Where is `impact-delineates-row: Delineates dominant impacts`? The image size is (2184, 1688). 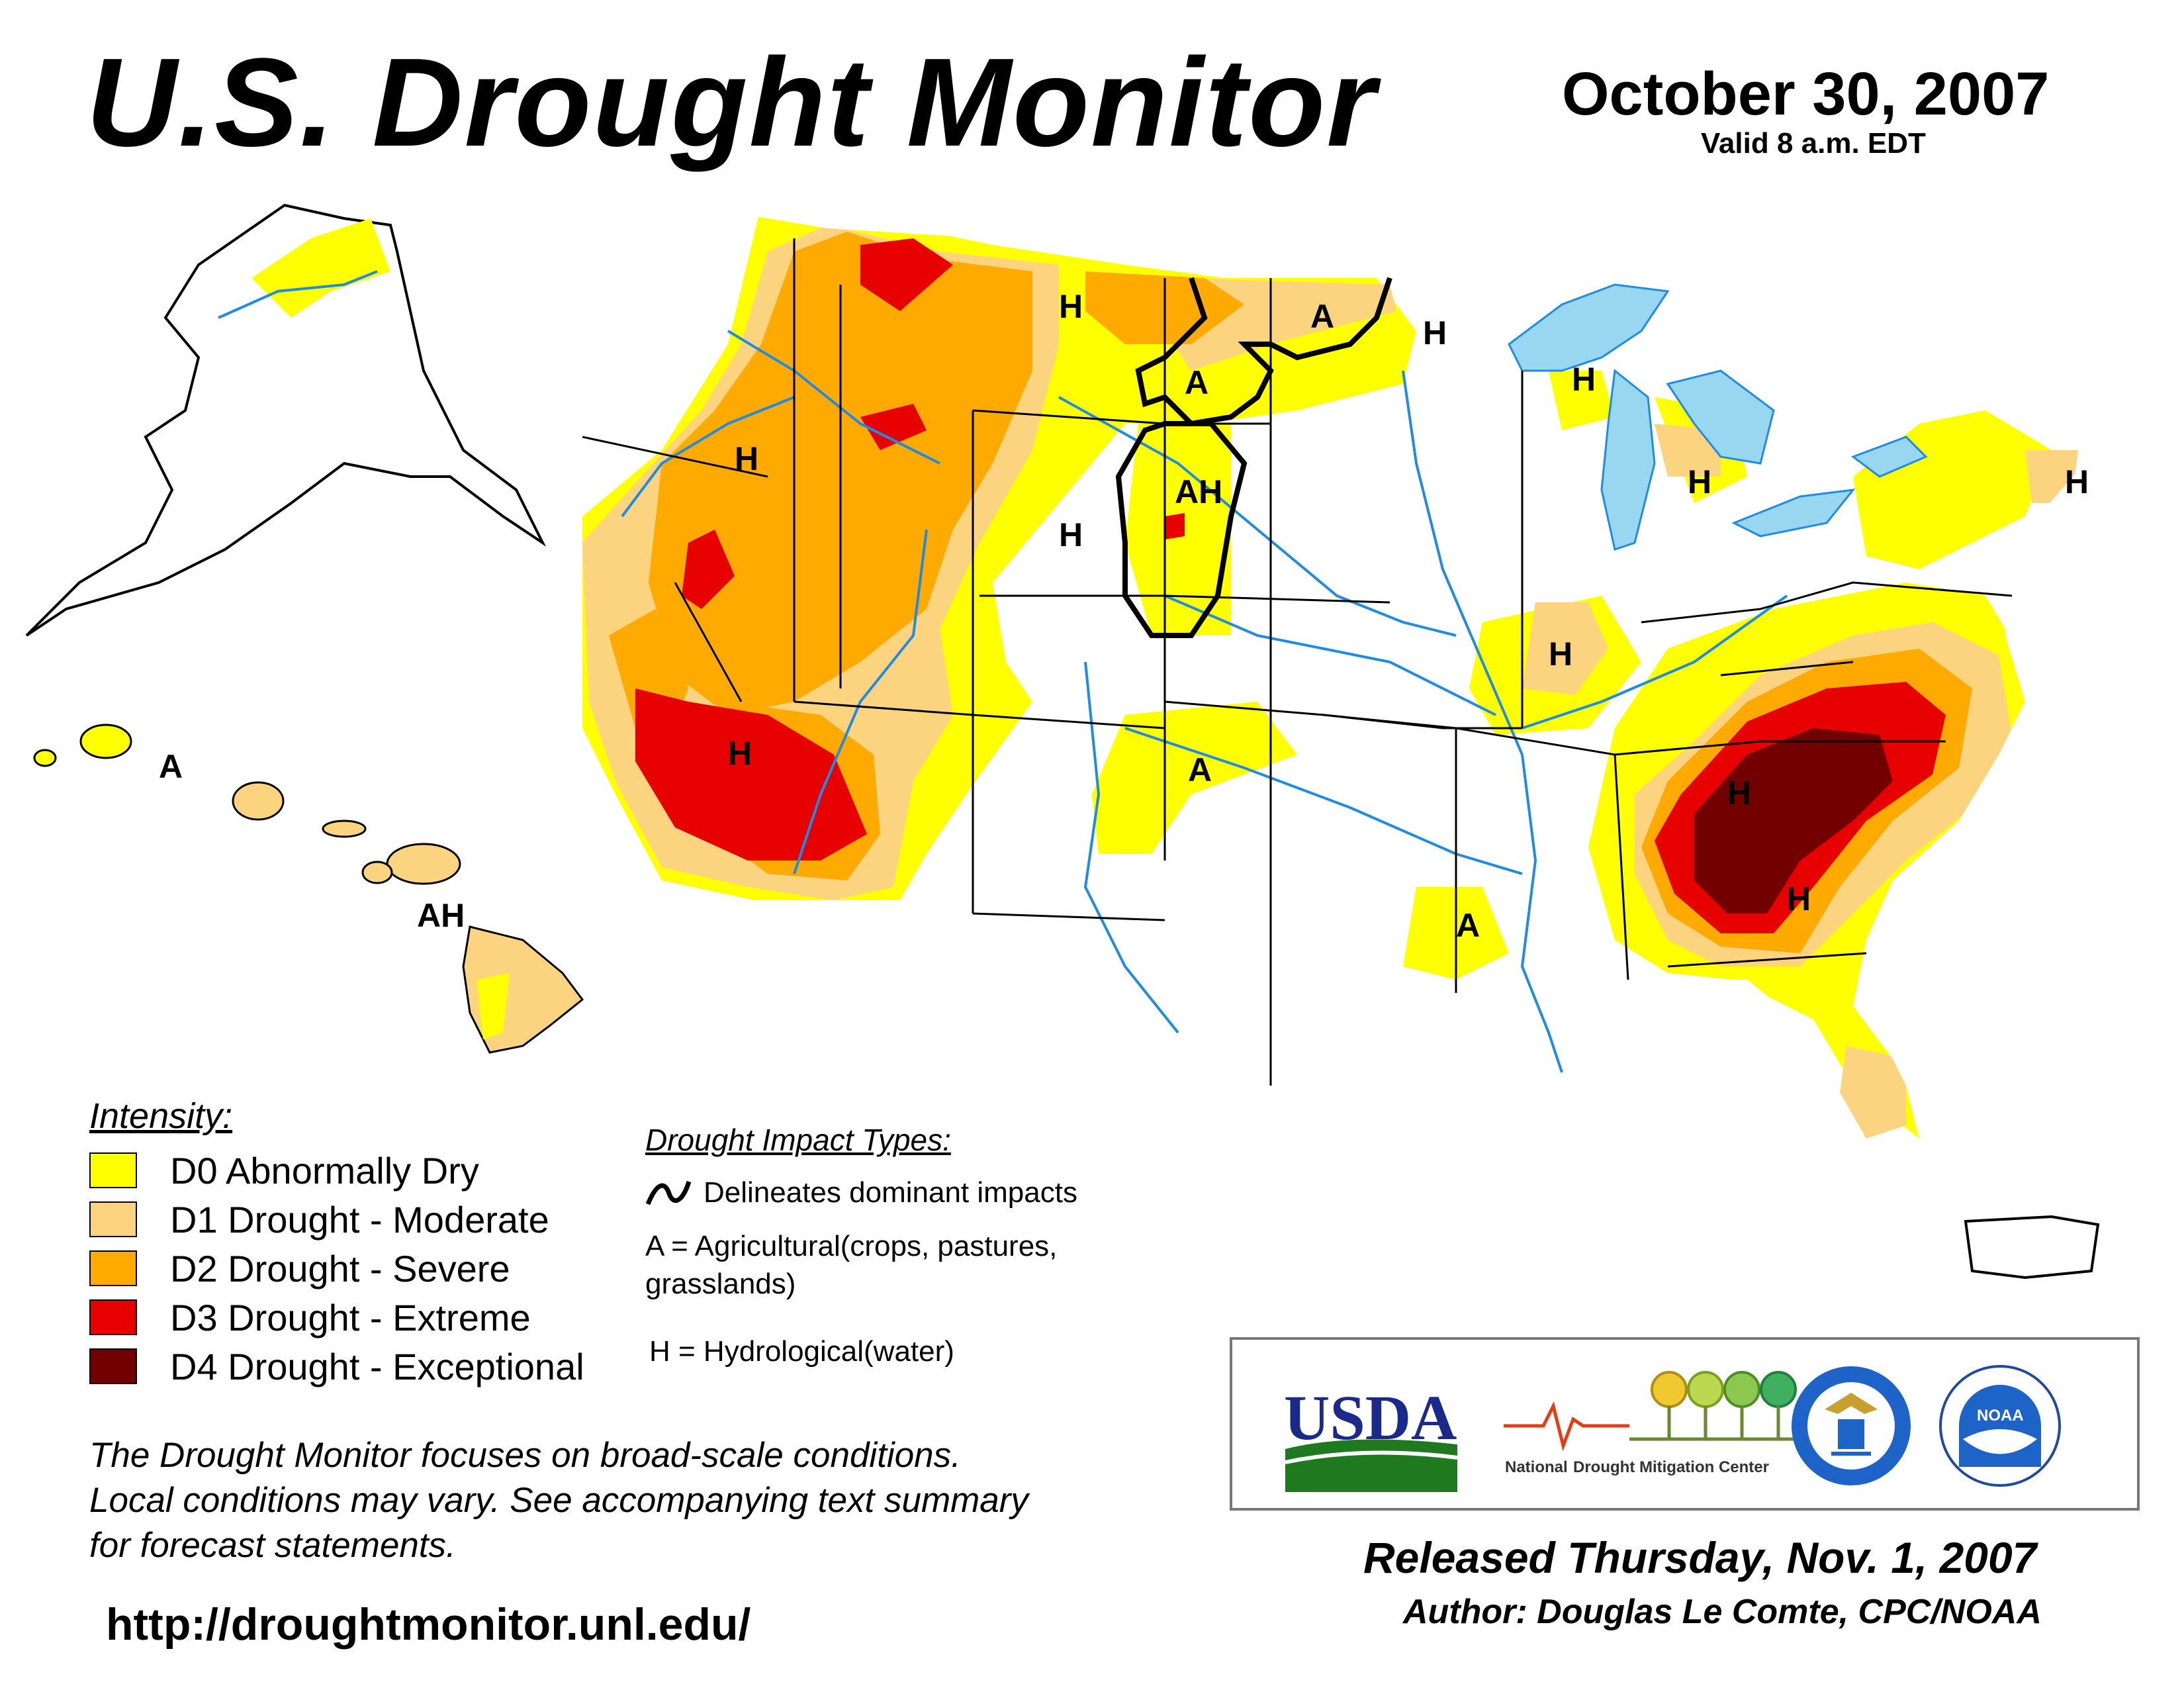
impact-delineates-row: Delineates dominant impacts is located at coordinates (861, 1192).